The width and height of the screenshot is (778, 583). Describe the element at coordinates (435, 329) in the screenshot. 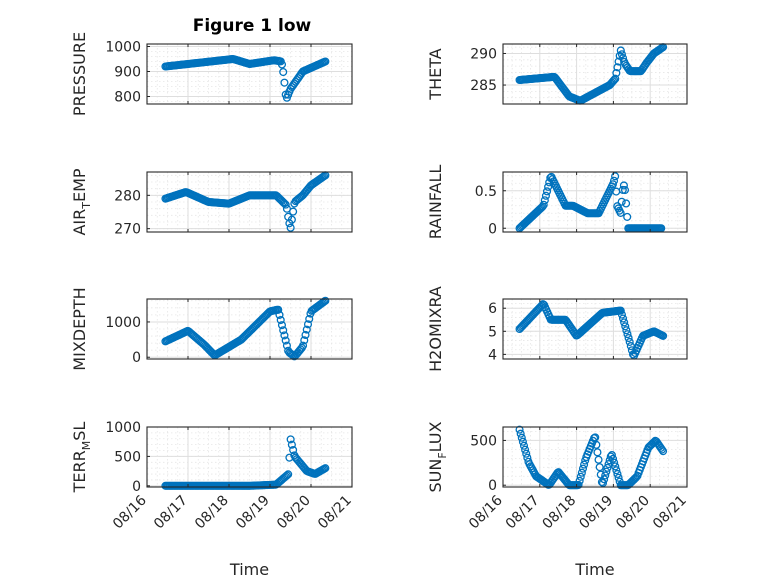

I see `y-axis-label: H2OMIXRA` at that location.